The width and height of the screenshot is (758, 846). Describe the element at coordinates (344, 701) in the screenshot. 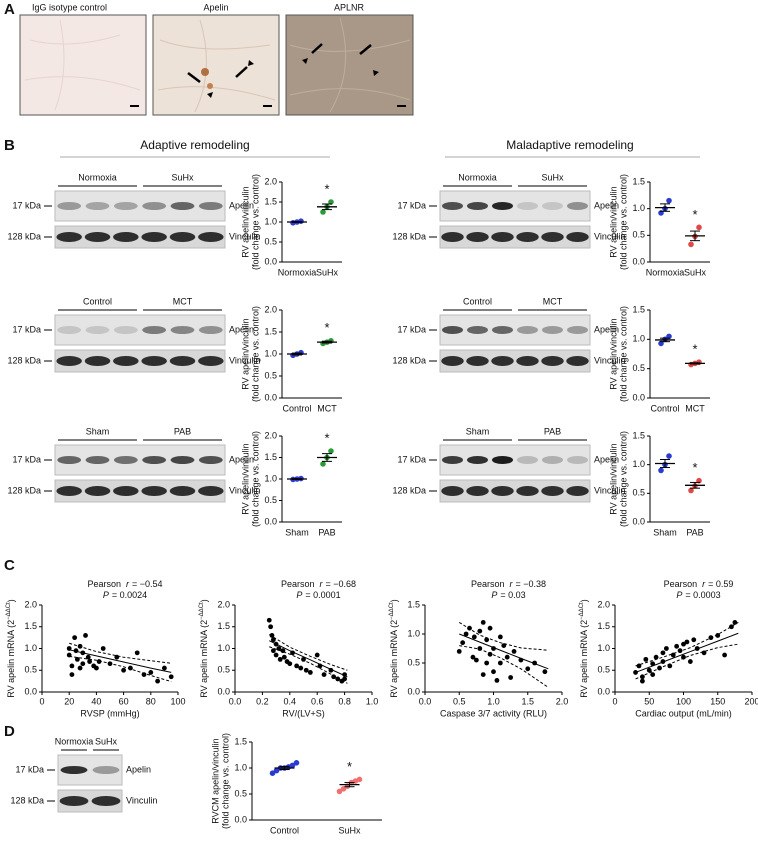

I see `x-tick-label: 0.8` at that location.